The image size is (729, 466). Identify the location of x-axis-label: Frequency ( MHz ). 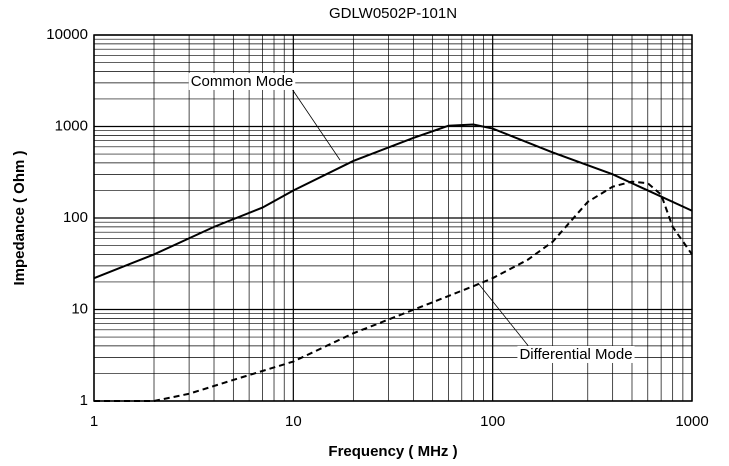
(392, 451).